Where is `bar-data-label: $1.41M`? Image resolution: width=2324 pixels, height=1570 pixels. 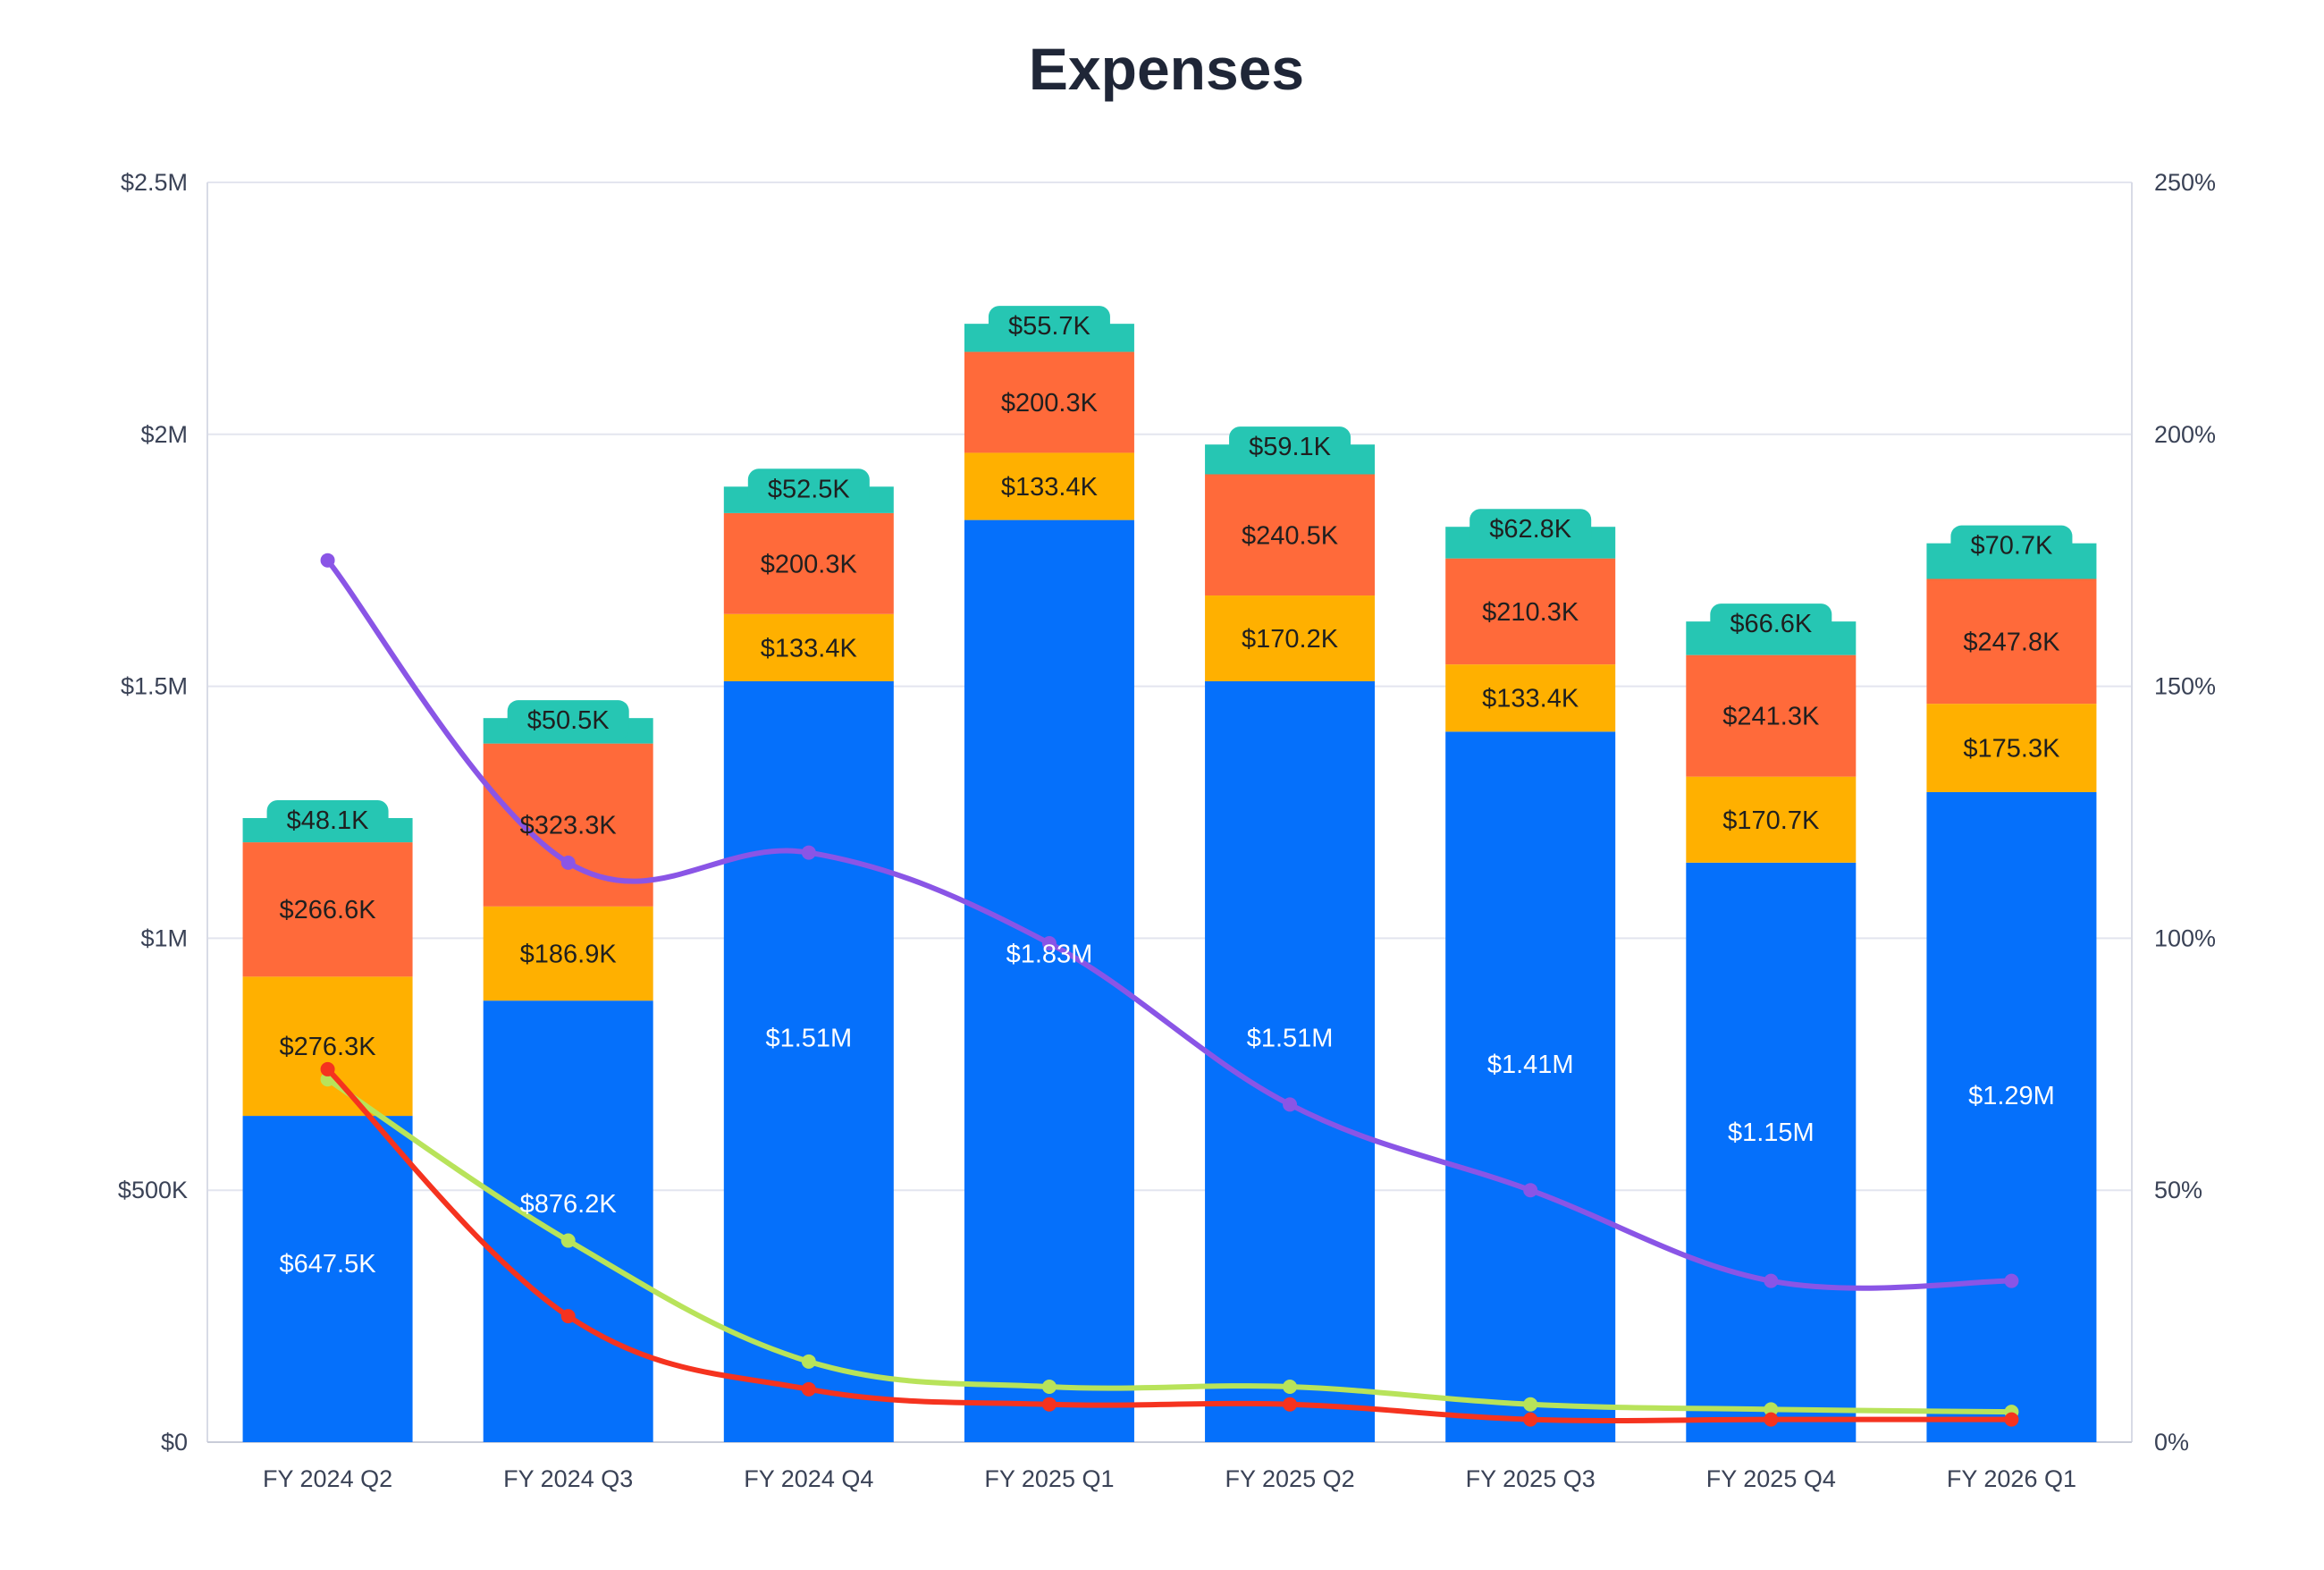
bar-data-label: $1.41M is located at coordinates (1530, 1065).